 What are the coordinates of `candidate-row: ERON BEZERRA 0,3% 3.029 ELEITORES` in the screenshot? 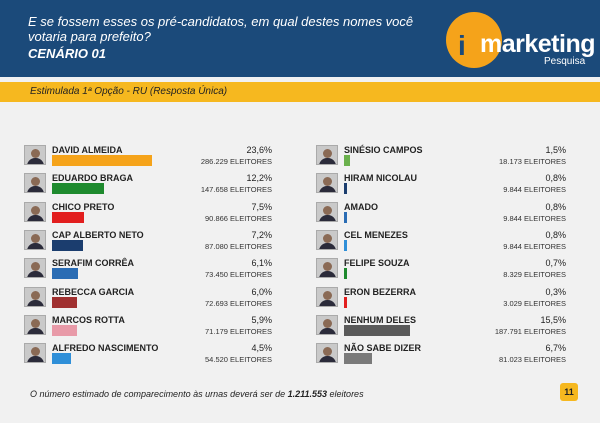 It's located at (441, 301).